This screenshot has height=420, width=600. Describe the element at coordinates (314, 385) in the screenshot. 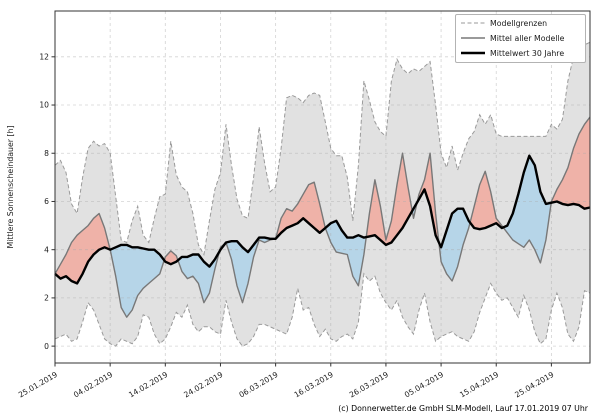

I see `x-tick-label: 16.03.2019` at that location.